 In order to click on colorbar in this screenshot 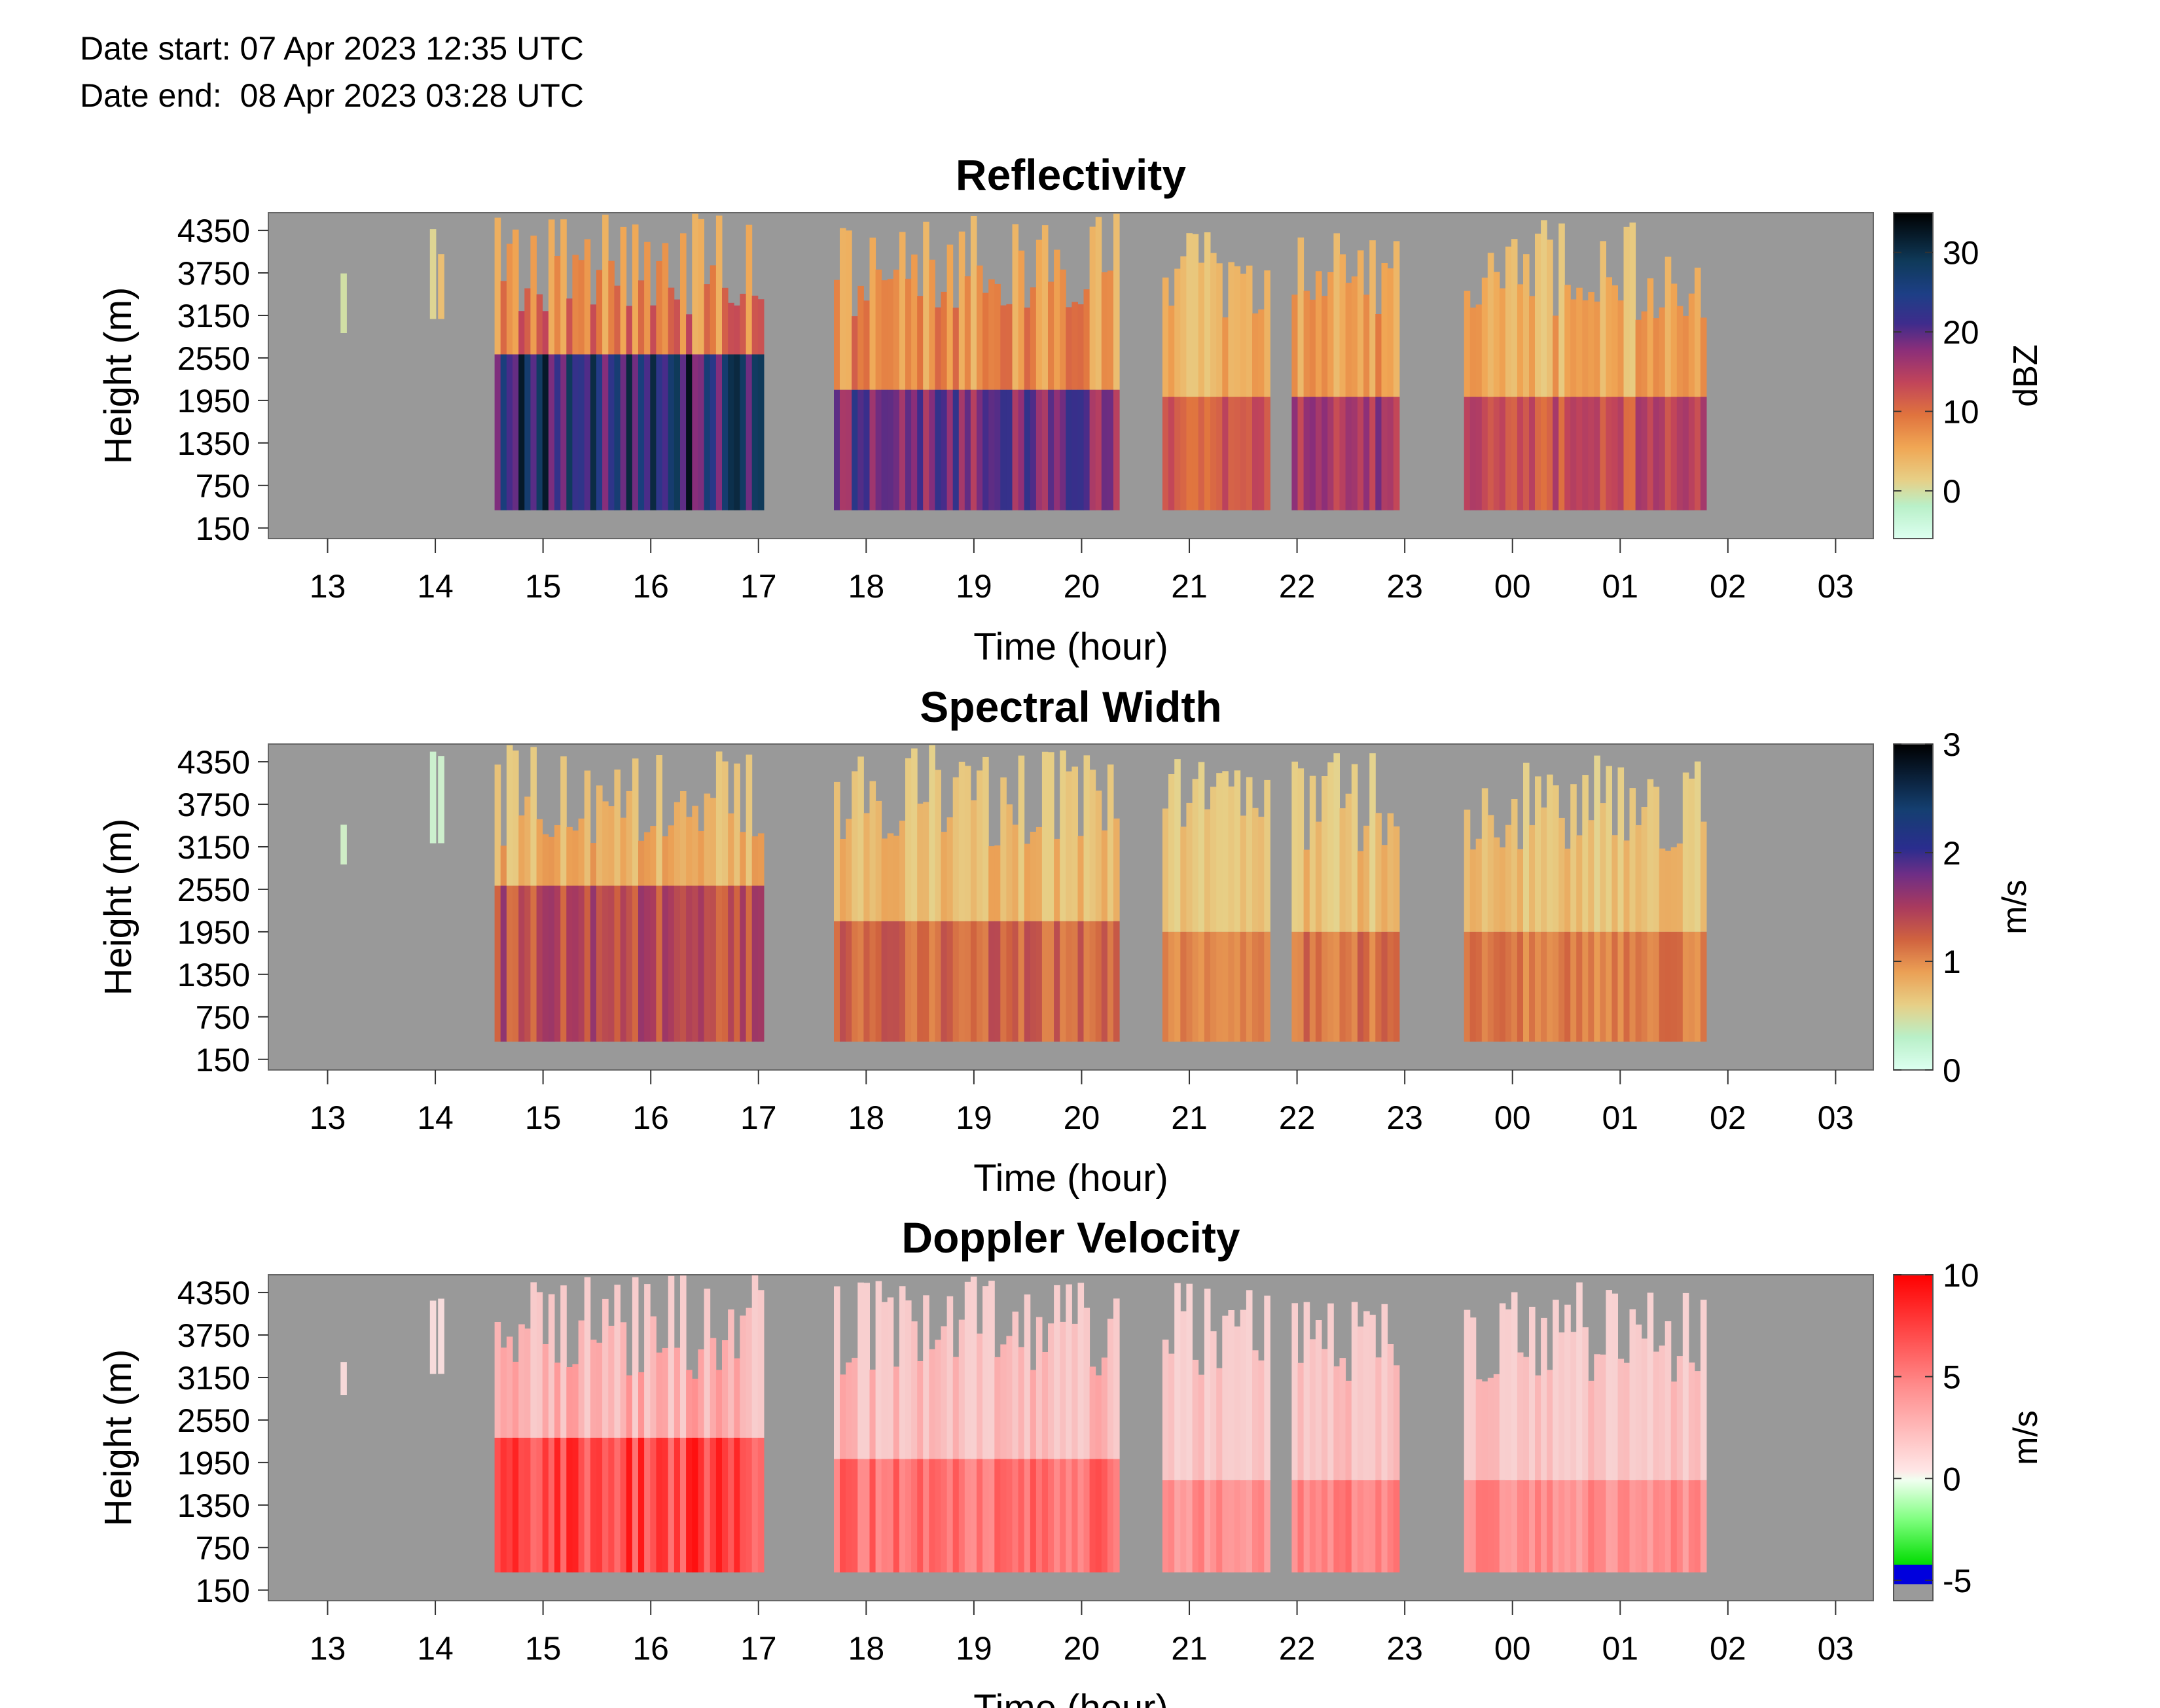, I will do `click(1913, 375)`.